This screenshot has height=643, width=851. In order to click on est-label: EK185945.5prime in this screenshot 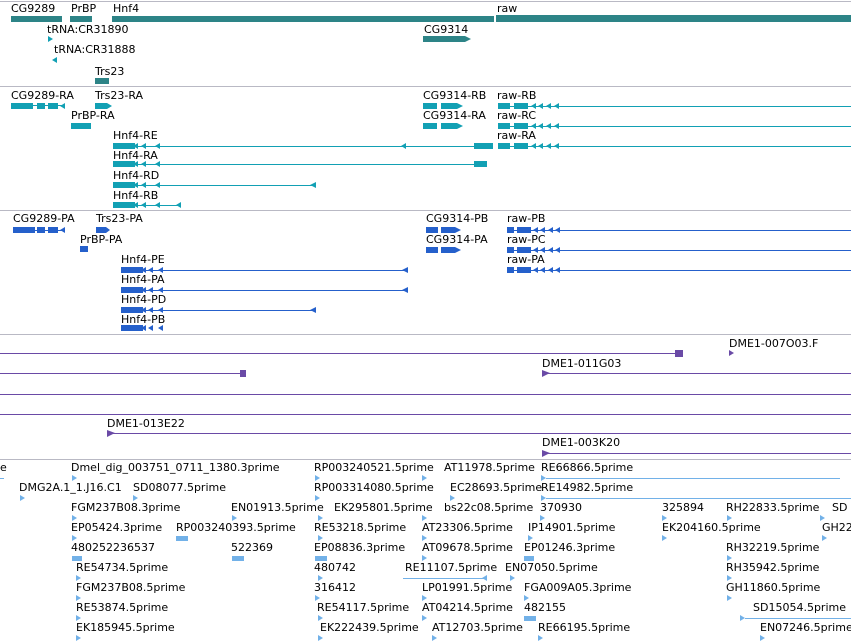, I will do `click(125, 627)`.